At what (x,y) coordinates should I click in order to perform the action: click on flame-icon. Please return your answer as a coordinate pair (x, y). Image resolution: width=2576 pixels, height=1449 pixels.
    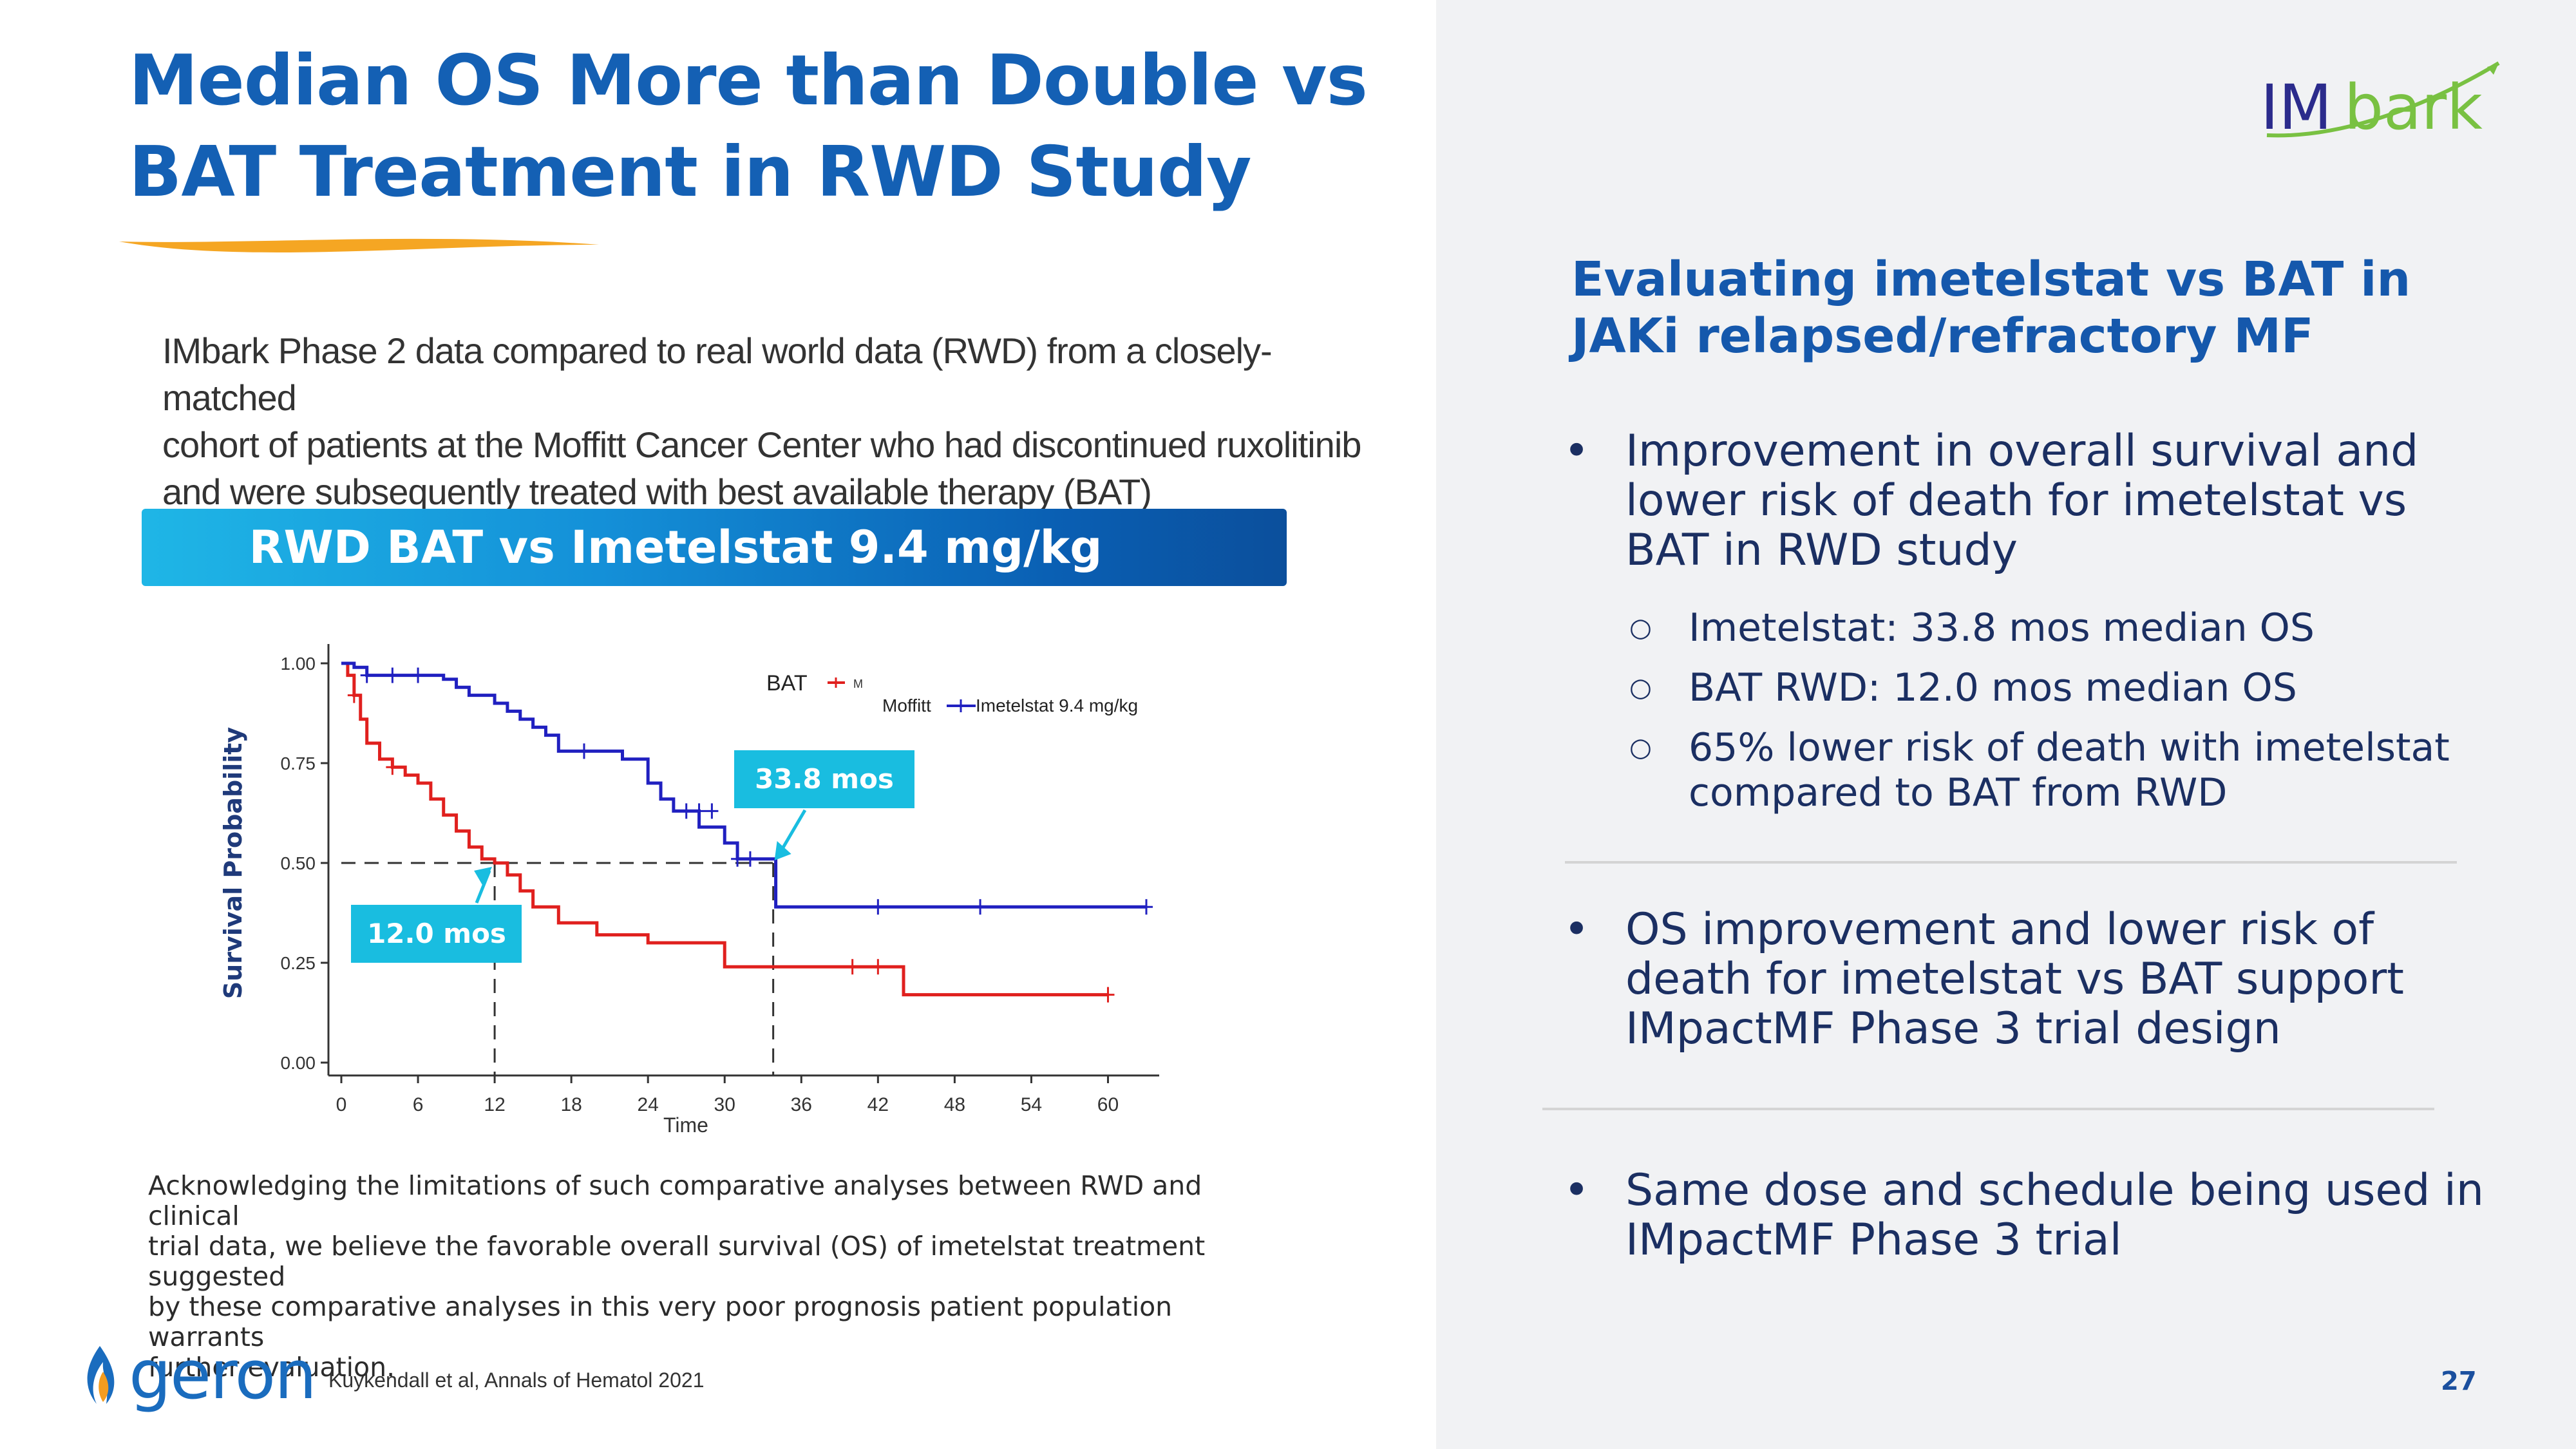
    Looking at the image, I should click on (101, 1375).